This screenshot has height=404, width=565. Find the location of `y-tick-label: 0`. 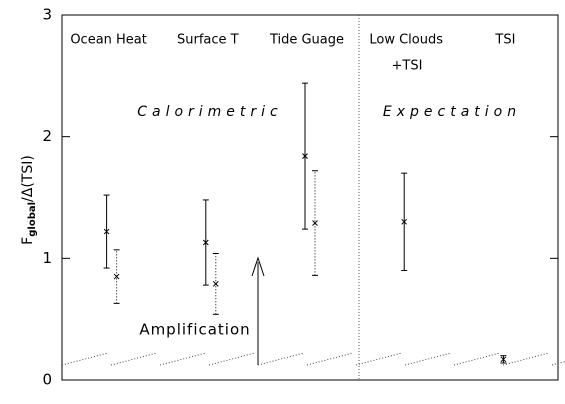

y-tick-label: 0 is located at coordinates (47, 380).